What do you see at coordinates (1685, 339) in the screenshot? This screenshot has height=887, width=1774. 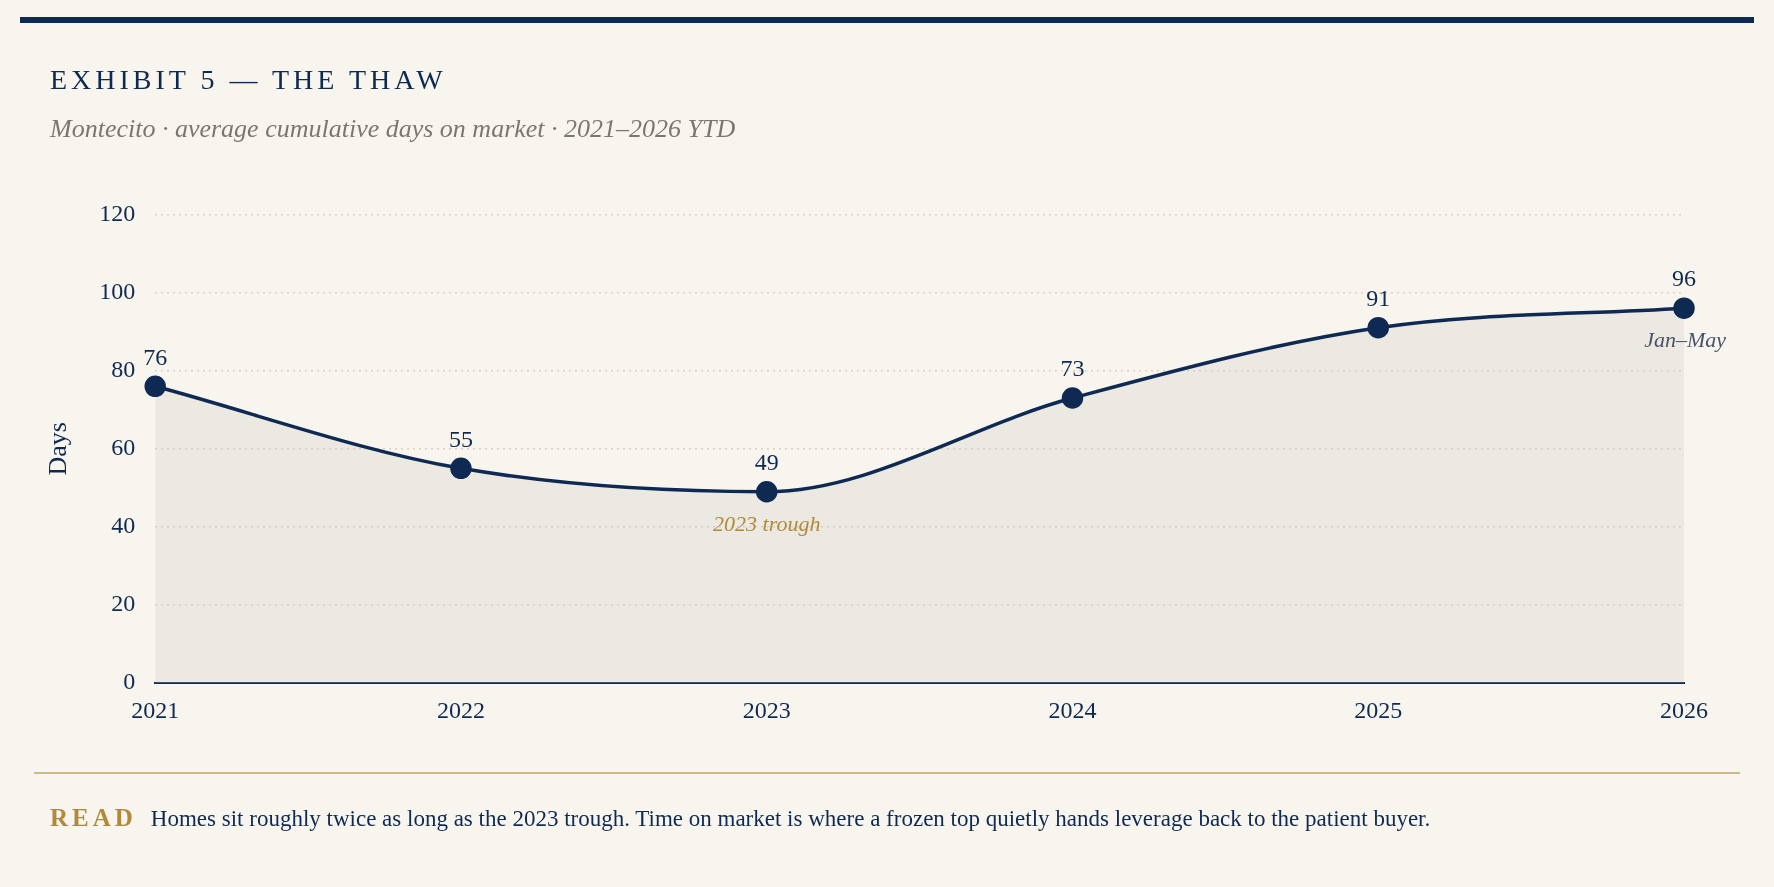 I see `annotation: Jan–May` at bounding box center [1685, 339].